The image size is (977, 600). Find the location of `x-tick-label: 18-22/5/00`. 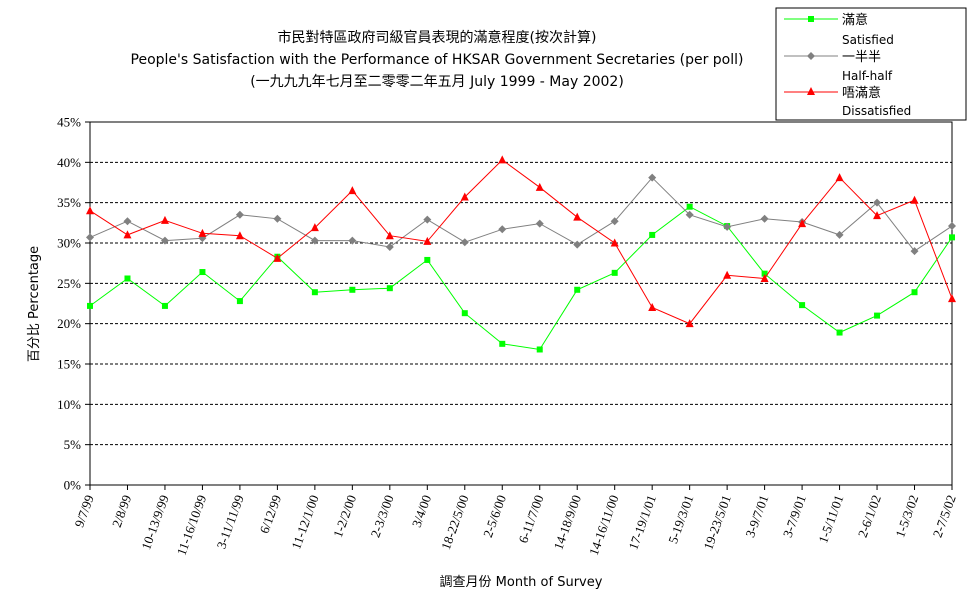

x-tick-label: 18-22/5/00 is located at coordinates (455, 522).